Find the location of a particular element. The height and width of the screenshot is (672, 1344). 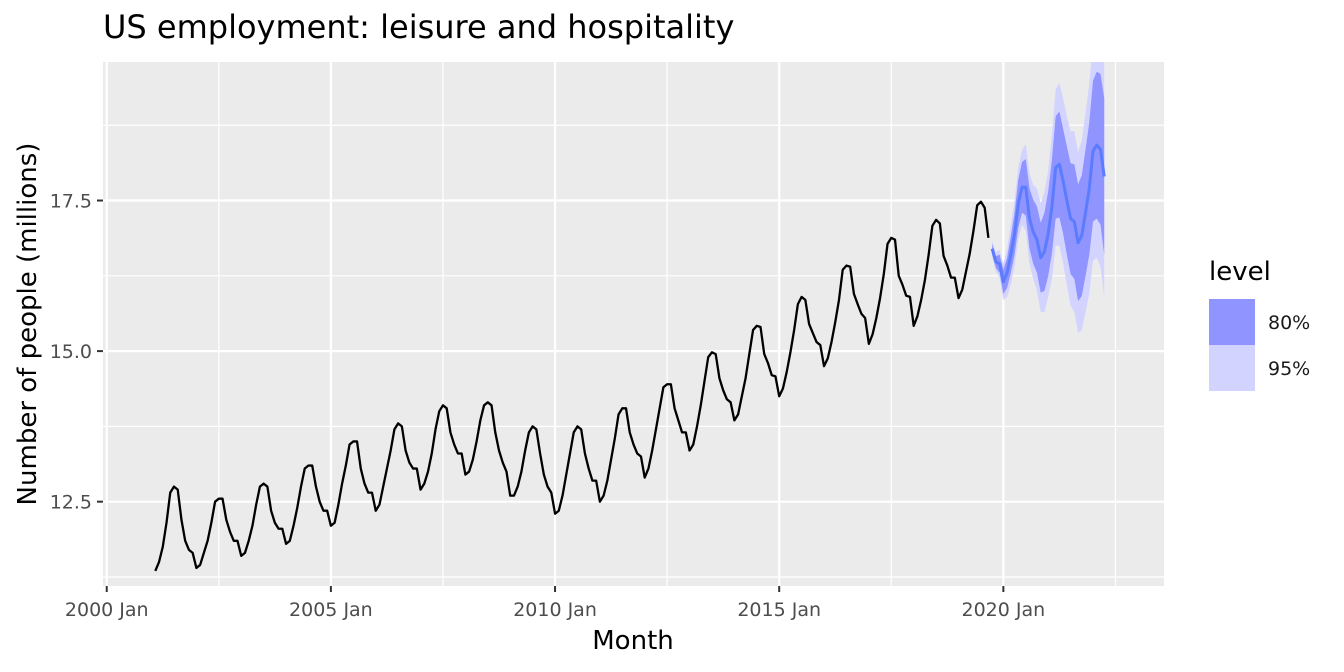

chart-title: US employment: leisure and hospitality is located at coordinates (418, 27).